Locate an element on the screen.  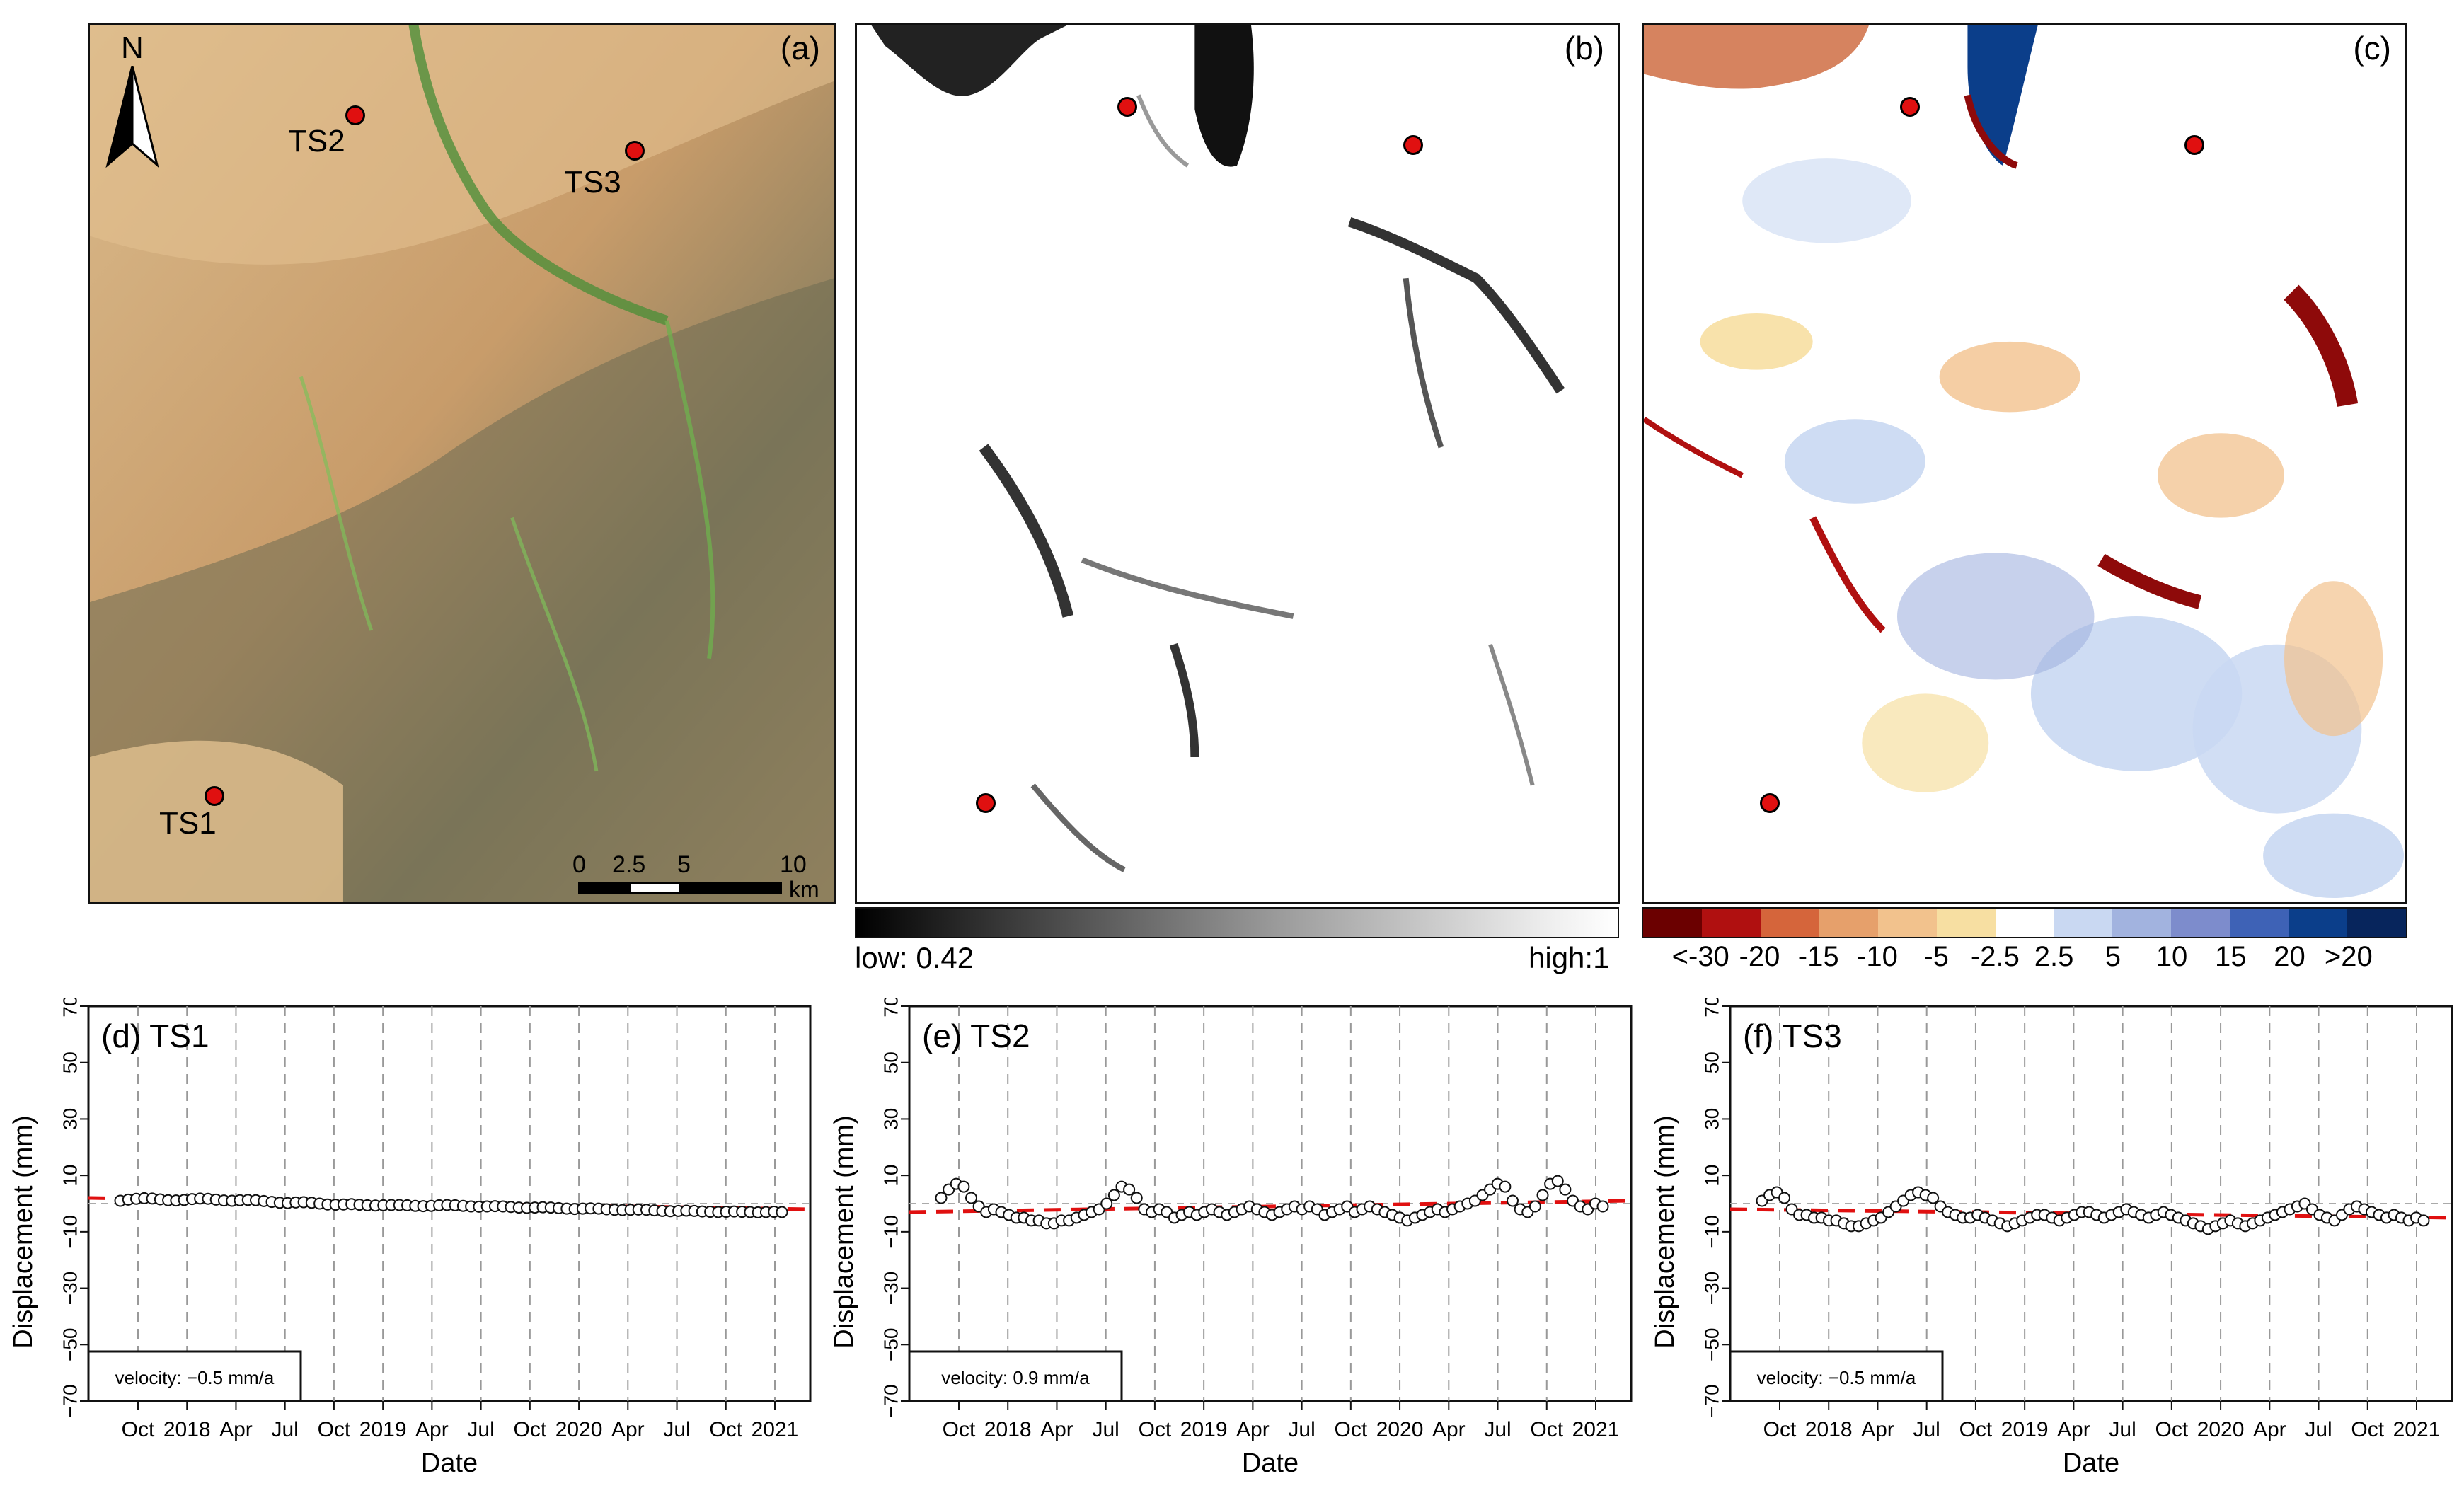
site-label-ts3: TS3 is located at coordinates (592, 182).